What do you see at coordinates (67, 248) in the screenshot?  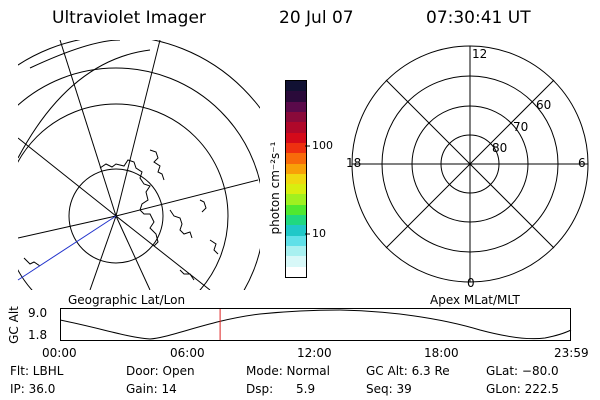 I see `orbit-track` at bounding box center [67, 248].